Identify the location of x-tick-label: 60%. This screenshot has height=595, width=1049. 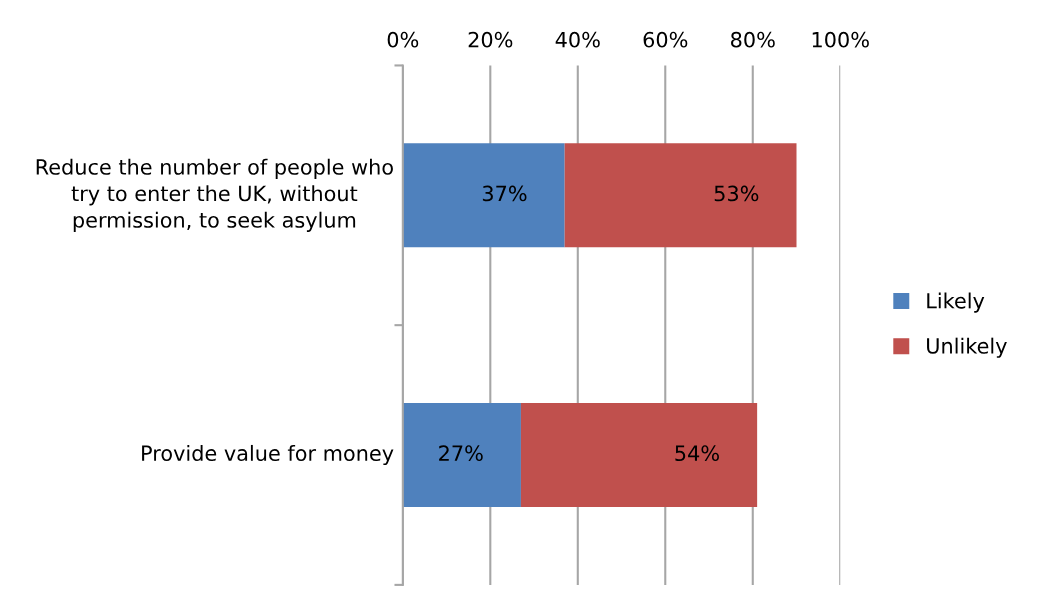
(665, 39).